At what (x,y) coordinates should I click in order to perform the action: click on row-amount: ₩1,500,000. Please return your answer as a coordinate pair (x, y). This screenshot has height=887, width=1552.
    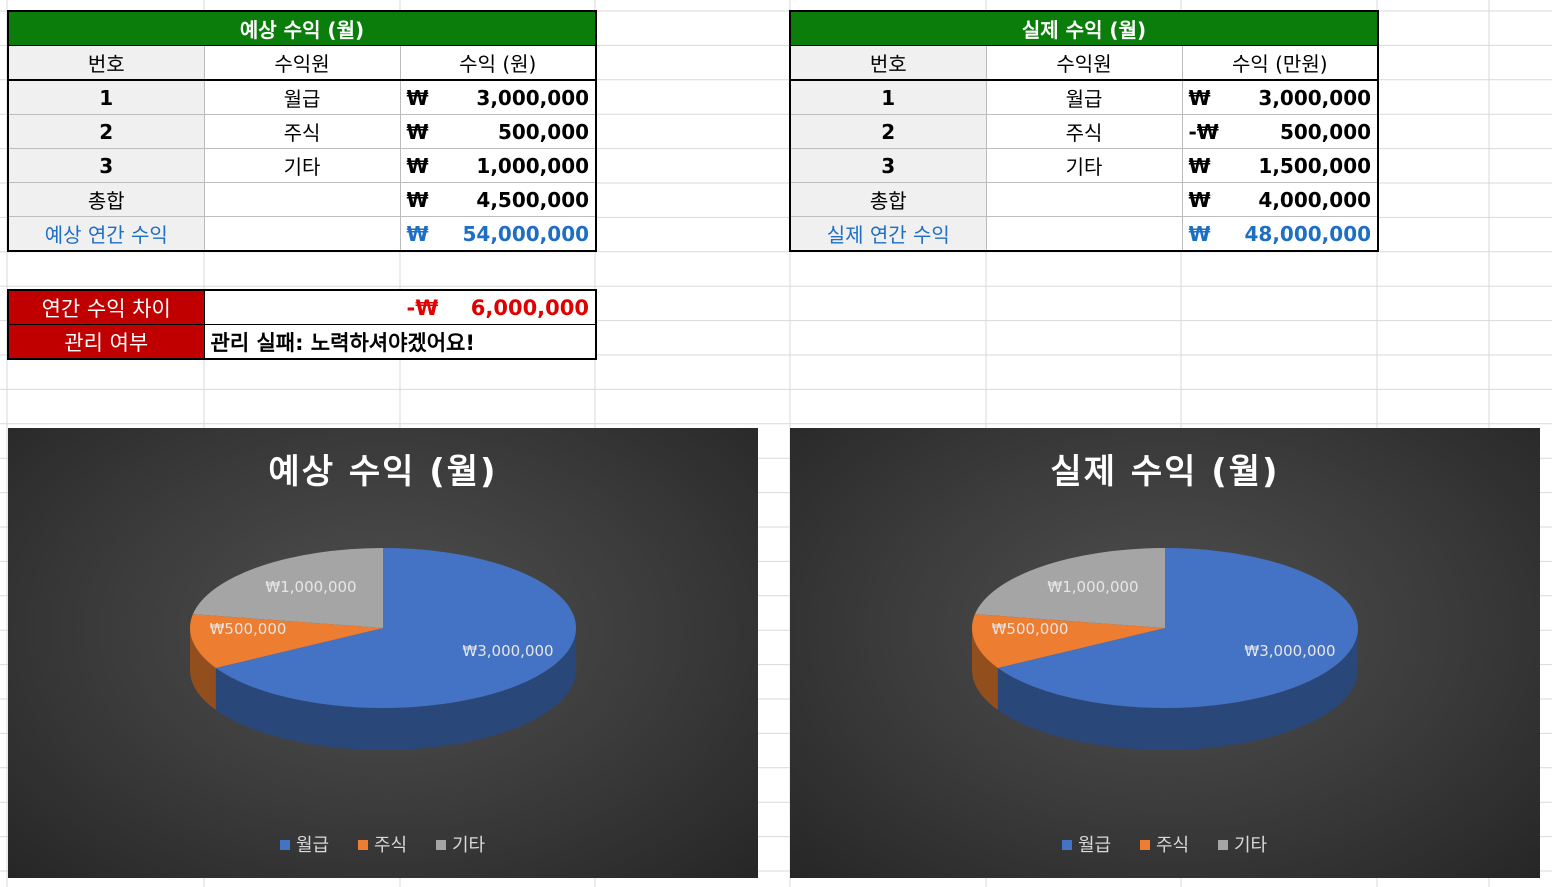
    Looking at the image, I should click on (1280, 165).